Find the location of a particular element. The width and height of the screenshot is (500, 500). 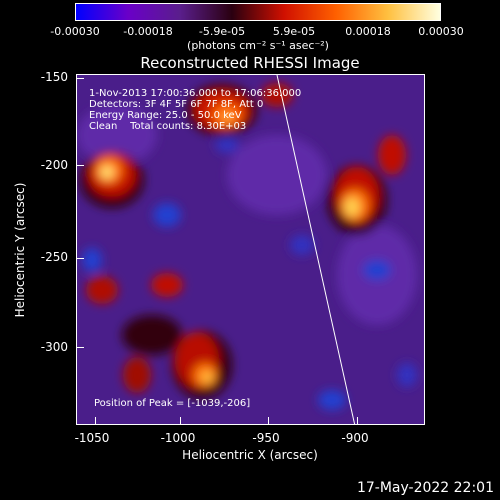

y-tick-label: -200 is located at coordinates (54, 165).